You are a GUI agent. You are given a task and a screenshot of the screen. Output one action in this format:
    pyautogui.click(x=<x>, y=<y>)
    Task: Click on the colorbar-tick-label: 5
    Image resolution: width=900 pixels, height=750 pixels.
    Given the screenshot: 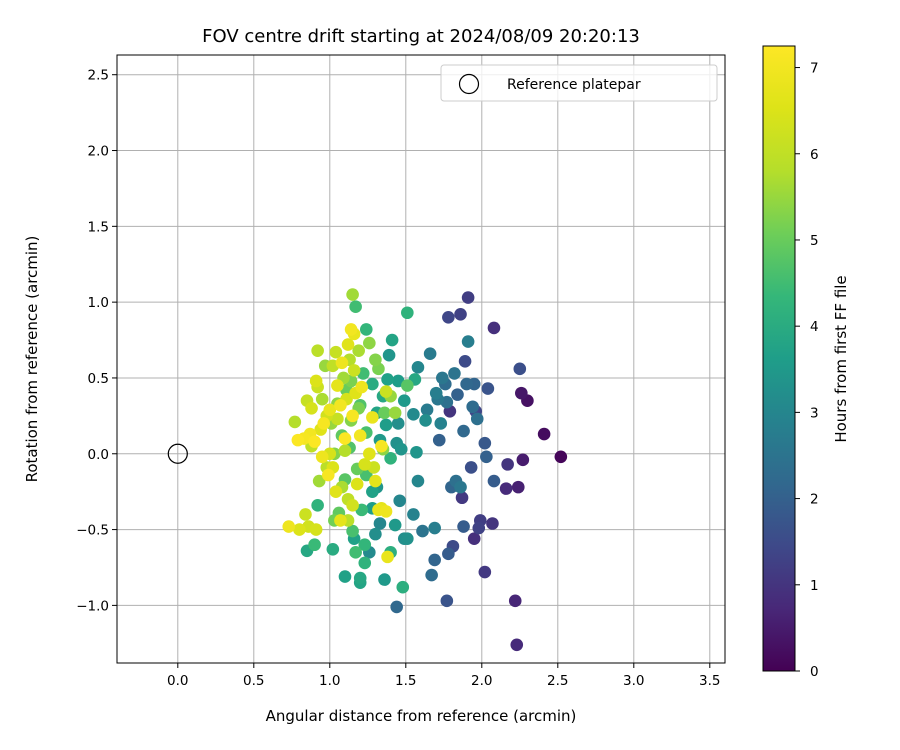 What is the action you would take?
    pyautogui.click(x=814, y=241)
    